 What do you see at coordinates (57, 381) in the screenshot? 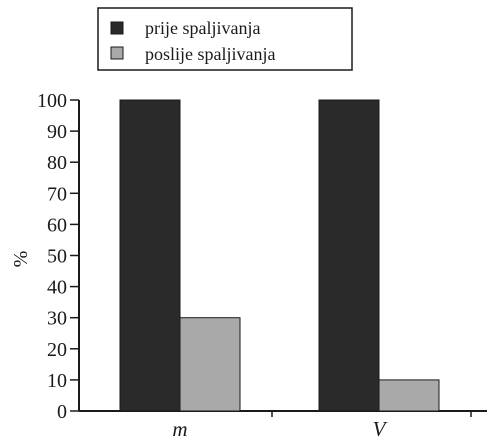
I see `y-tick-label: 10` at bounding box center [57, 381].